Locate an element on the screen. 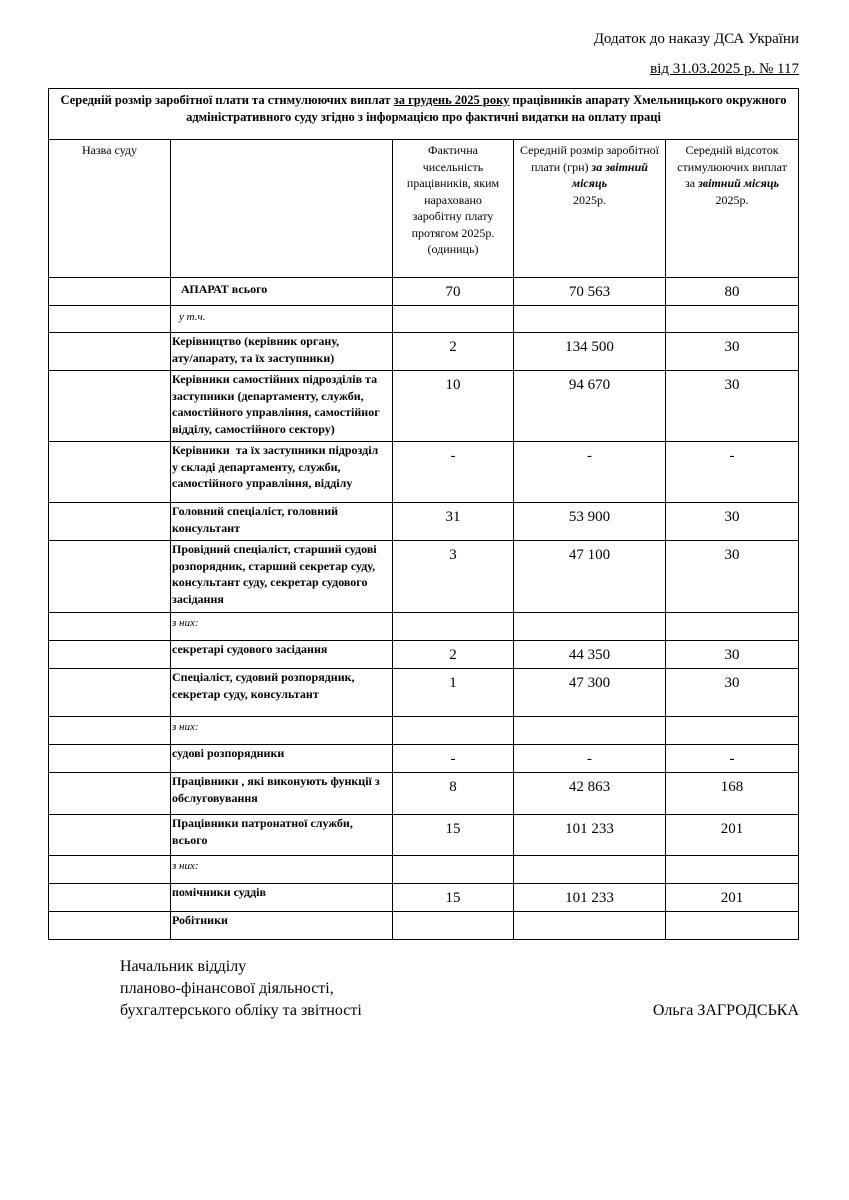 The image size is (849, 1200). salary-cell: 94 670 is located at coordinates (589, 406).